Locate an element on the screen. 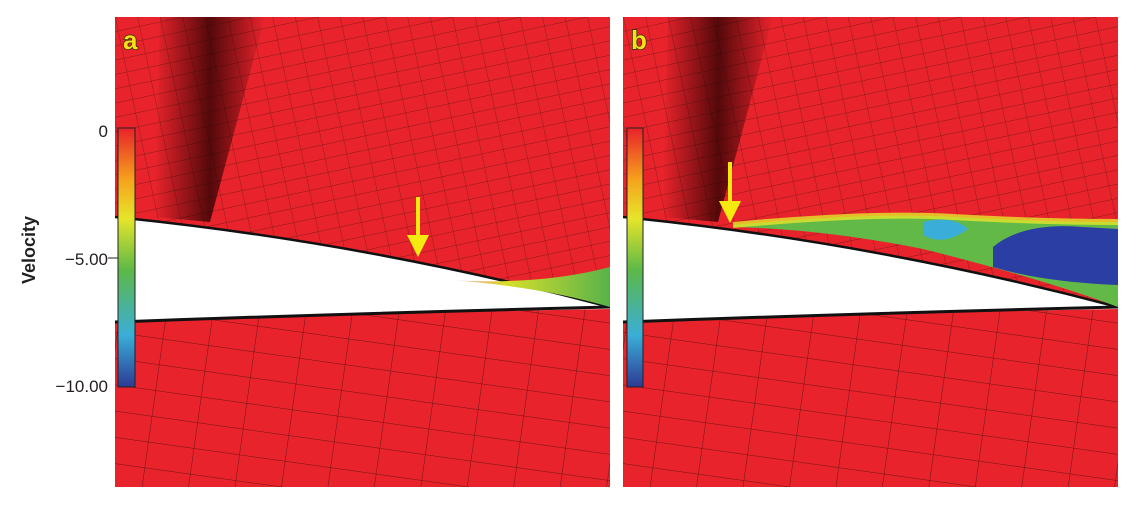  panel-label: b is located at coordinates (639, 40).